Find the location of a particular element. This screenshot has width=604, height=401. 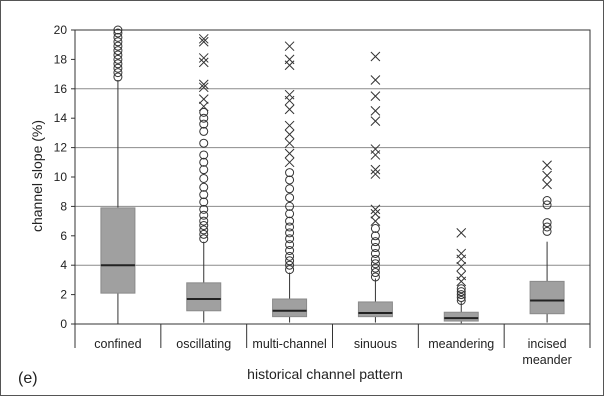

y-tick-label: 6 is located at coordinates (63, 236).